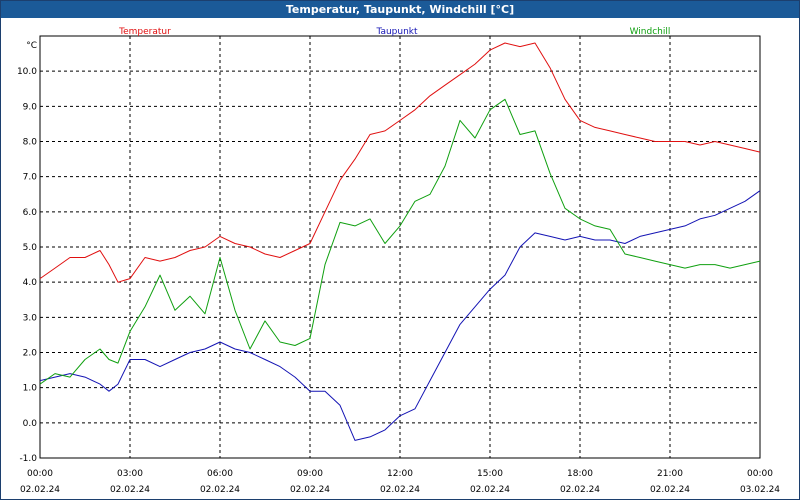  Describe the element at coordinates (30, 143) in the screenshot. I see `y-tick-label: 8.0` at that location.